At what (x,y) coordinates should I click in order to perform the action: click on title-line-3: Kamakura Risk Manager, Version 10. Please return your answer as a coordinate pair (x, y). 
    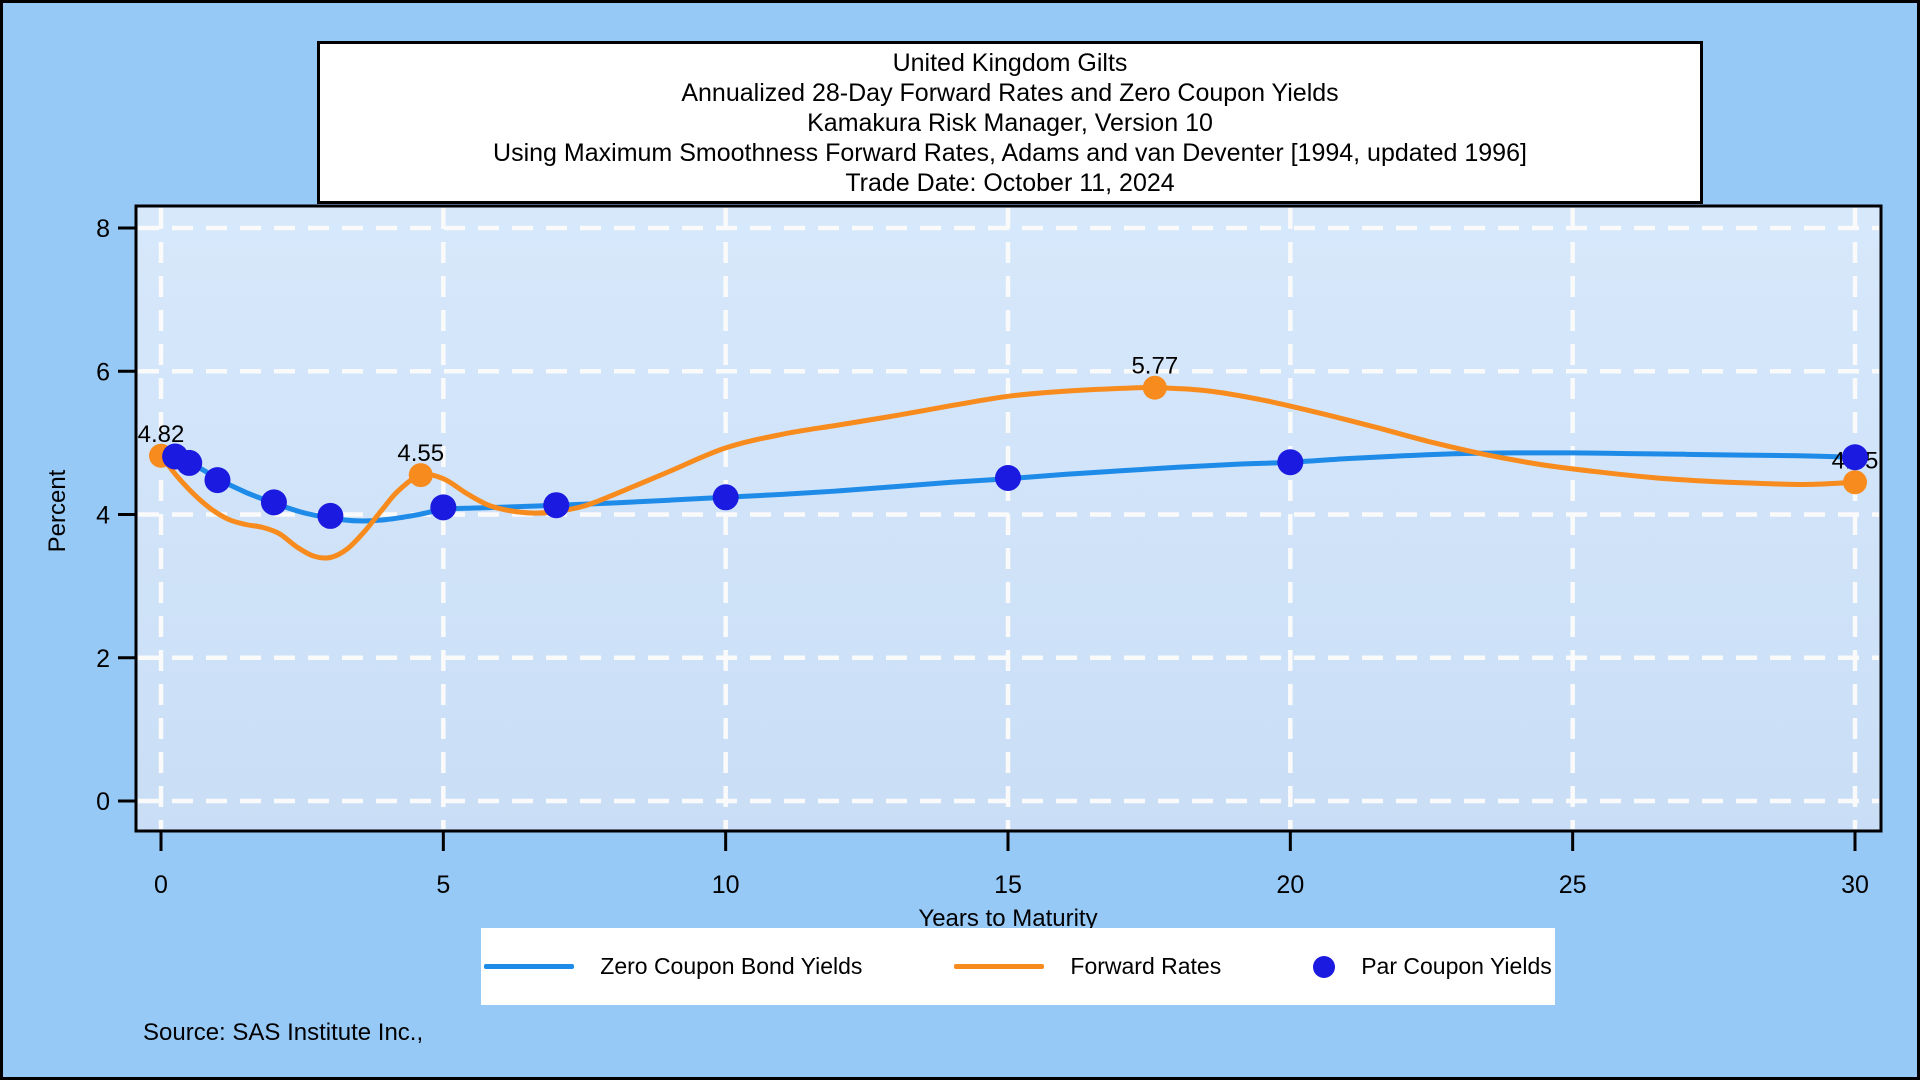
    Looking at the image, I should click on (1010, 122).